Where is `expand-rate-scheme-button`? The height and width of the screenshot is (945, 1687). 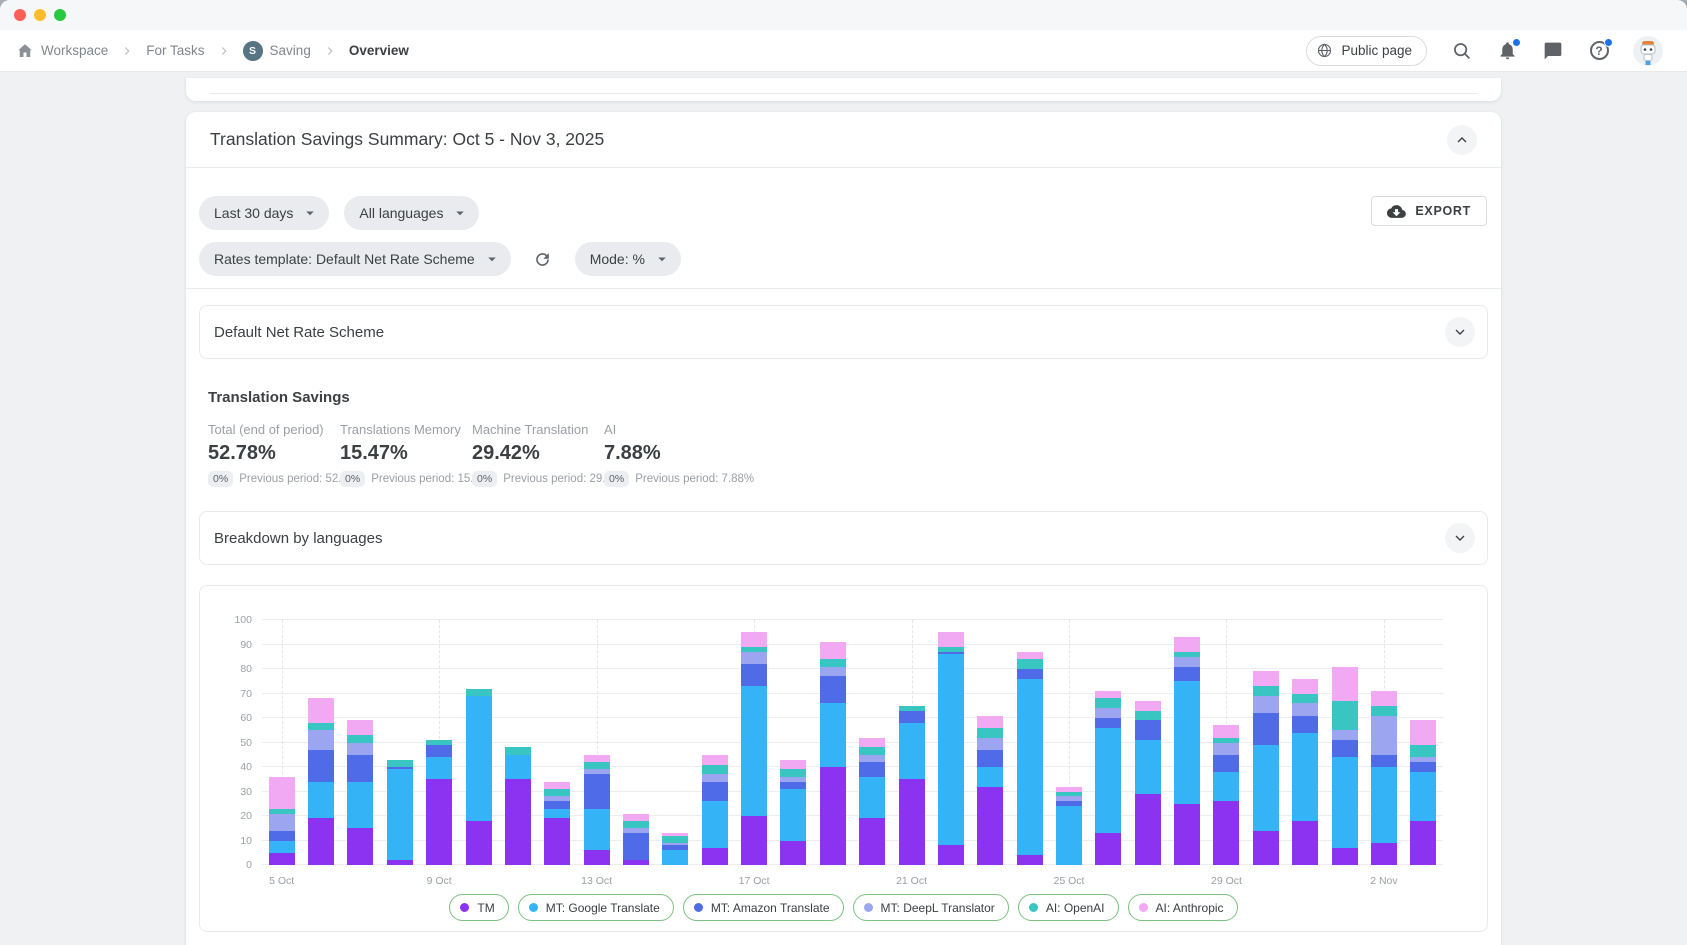
expand-rate-scheme-button is located at coordinates (1460, 332).